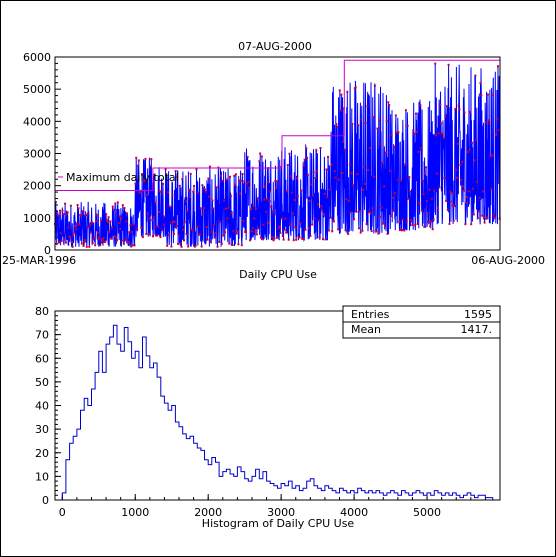  Describe the element at coordinates (42, 476) in the screenshot. I see `hist-y-tick-label: 10` at that location.